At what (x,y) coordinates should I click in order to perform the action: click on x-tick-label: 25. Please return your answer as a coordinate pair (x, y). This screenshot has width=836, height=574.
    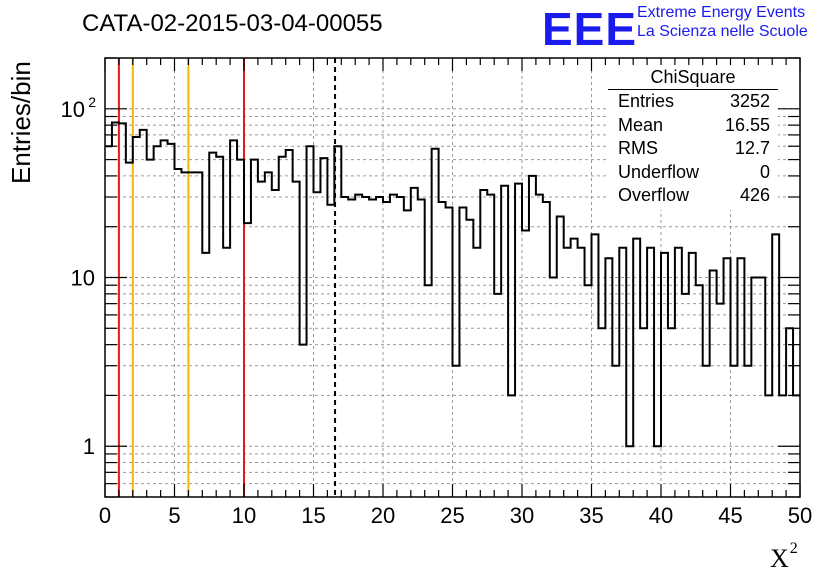
    Looking at the image, I should click on (452, 515).